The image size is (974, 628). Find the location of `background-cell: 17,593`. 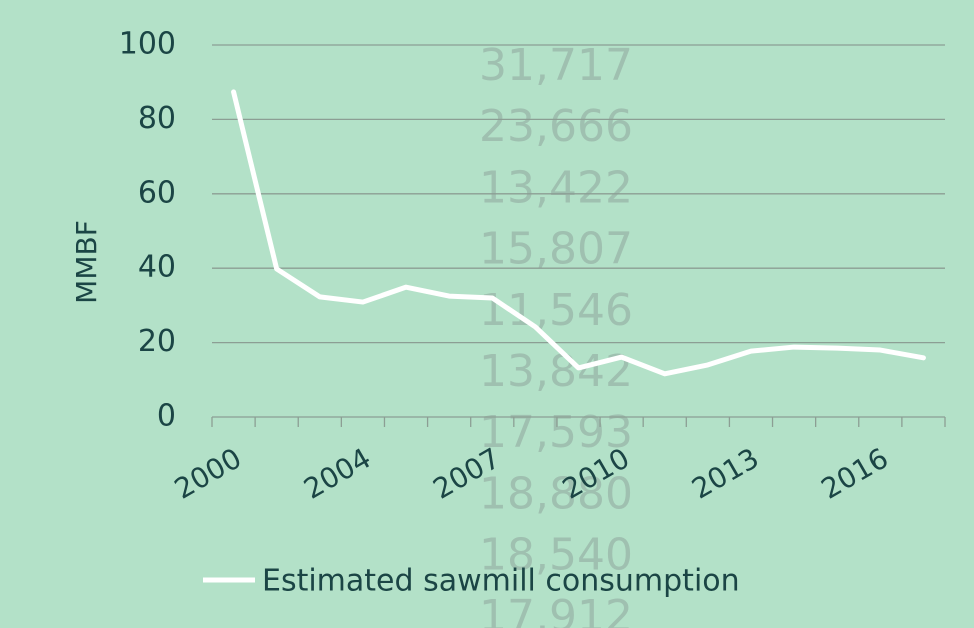

background-cell: 17,593 is located at coordinates (556, 432).